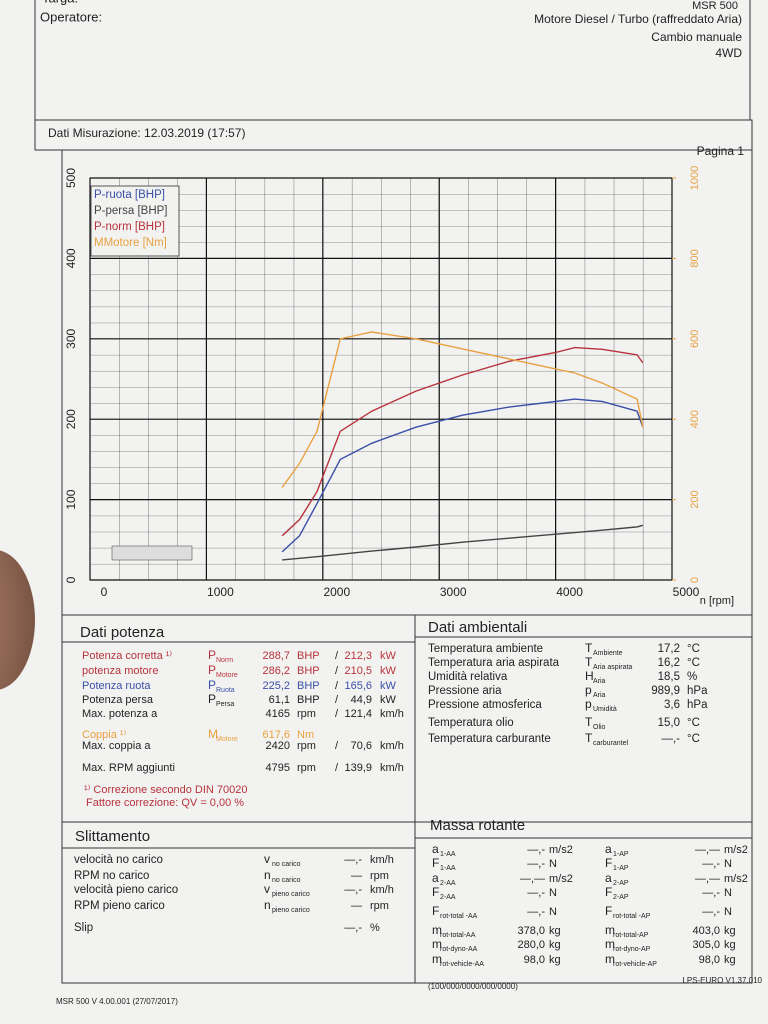 This screenshot has height=1024, width=768. I want to click on engine: Motore Diesel / Turbo (raffreddato Aria), so click(638, 19).